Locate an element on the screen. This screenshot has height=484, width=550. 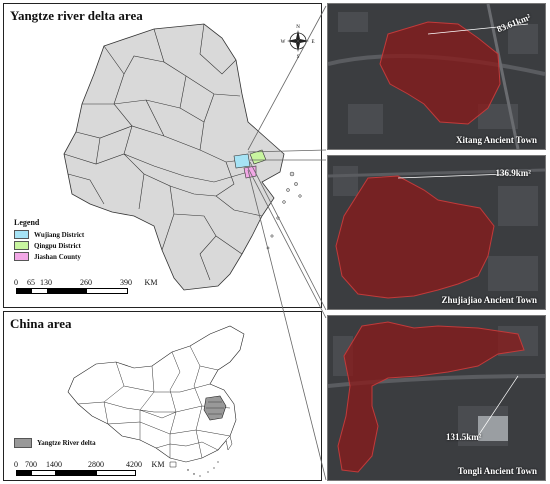
xitang-boundary is located at coordinates (440, 73).